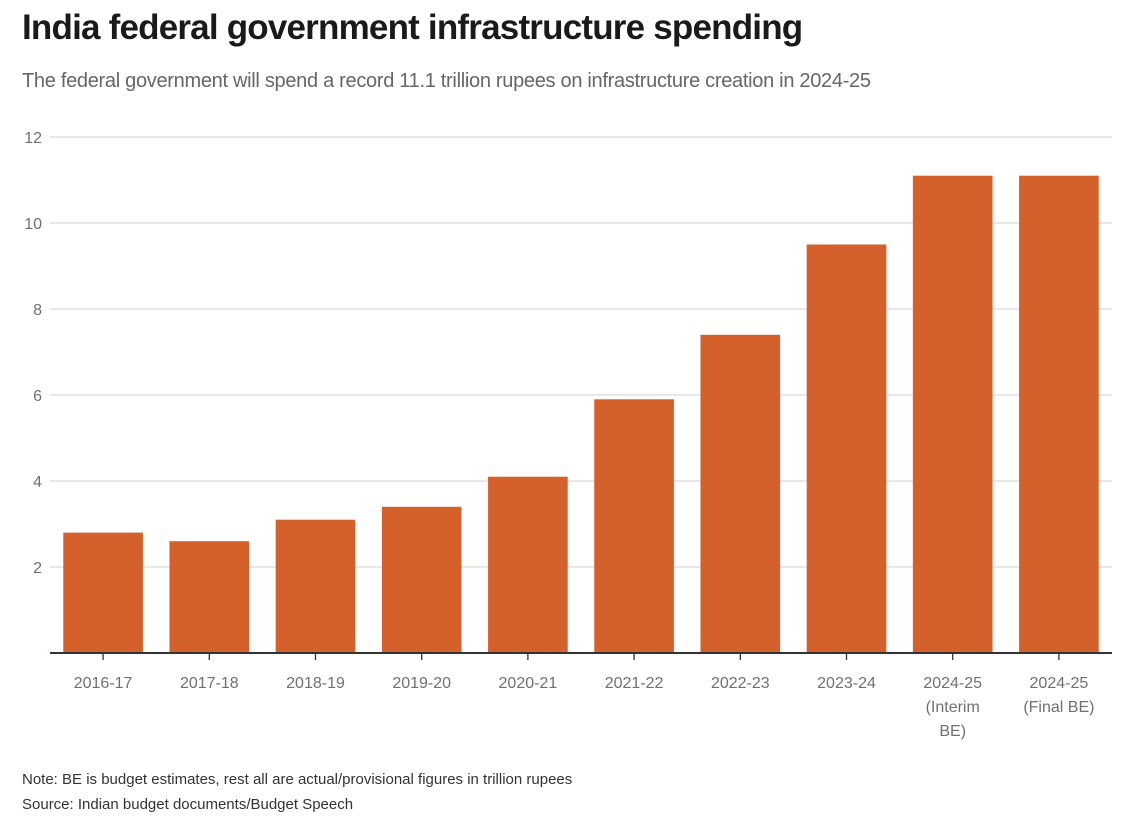 The image size is (1136, 818). What do you see at coordinates (37, 568) in the screenshot?
I see `y-tick-label: 2` at bounding box center [37, 568].